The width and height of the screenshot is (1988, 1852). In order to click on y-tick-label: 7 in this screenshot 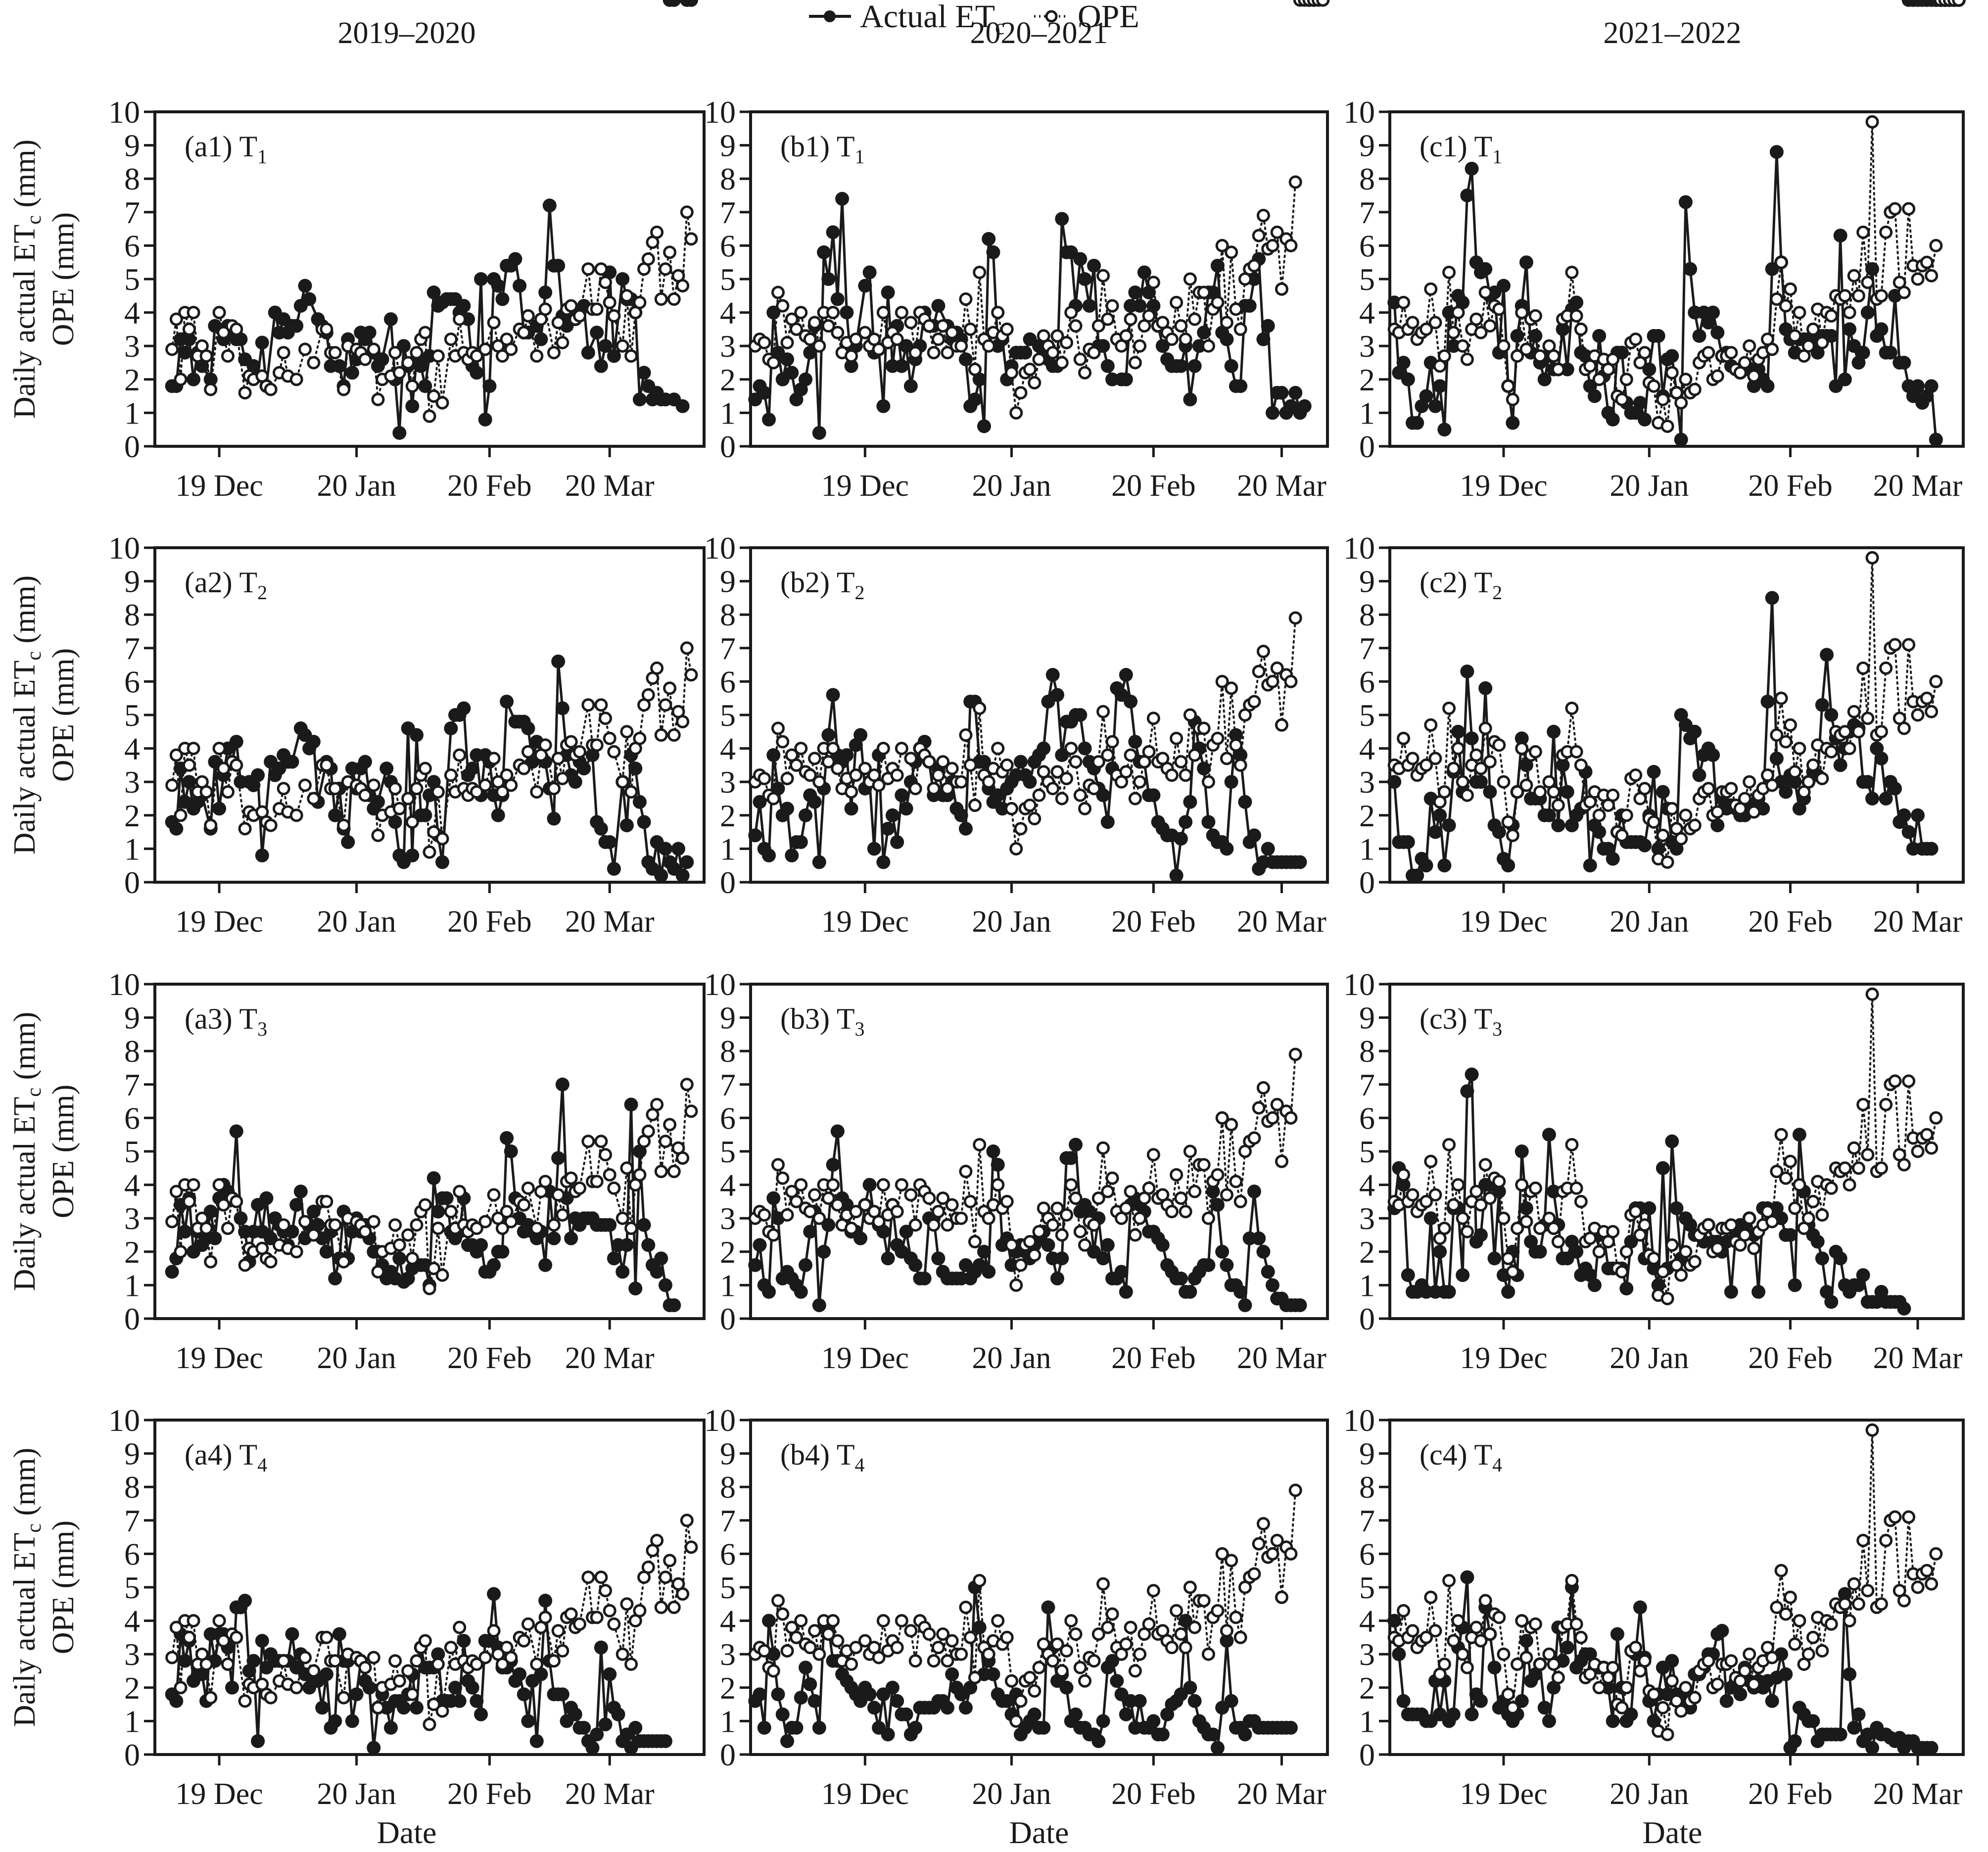, I will do `click(132, 1085)`.